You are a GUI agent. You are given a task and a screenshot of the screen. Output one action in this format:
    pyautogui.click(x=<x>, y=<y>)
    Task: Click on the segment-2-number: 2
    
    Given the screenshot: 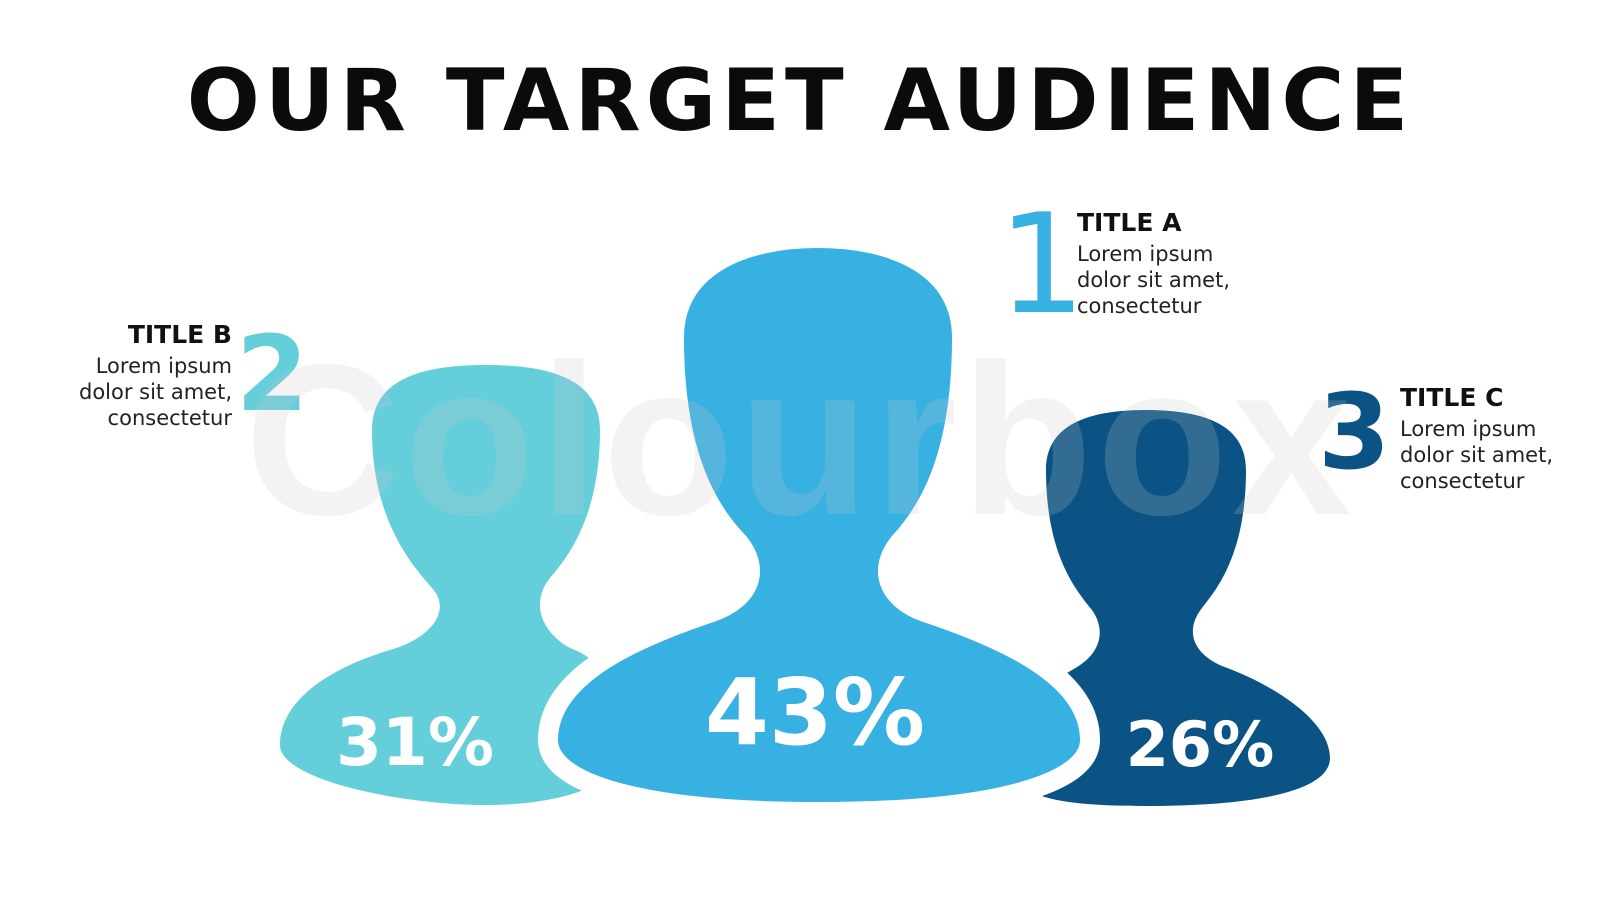 What is the action you would take?
    pyautogui.click(x=272, y=374)
    